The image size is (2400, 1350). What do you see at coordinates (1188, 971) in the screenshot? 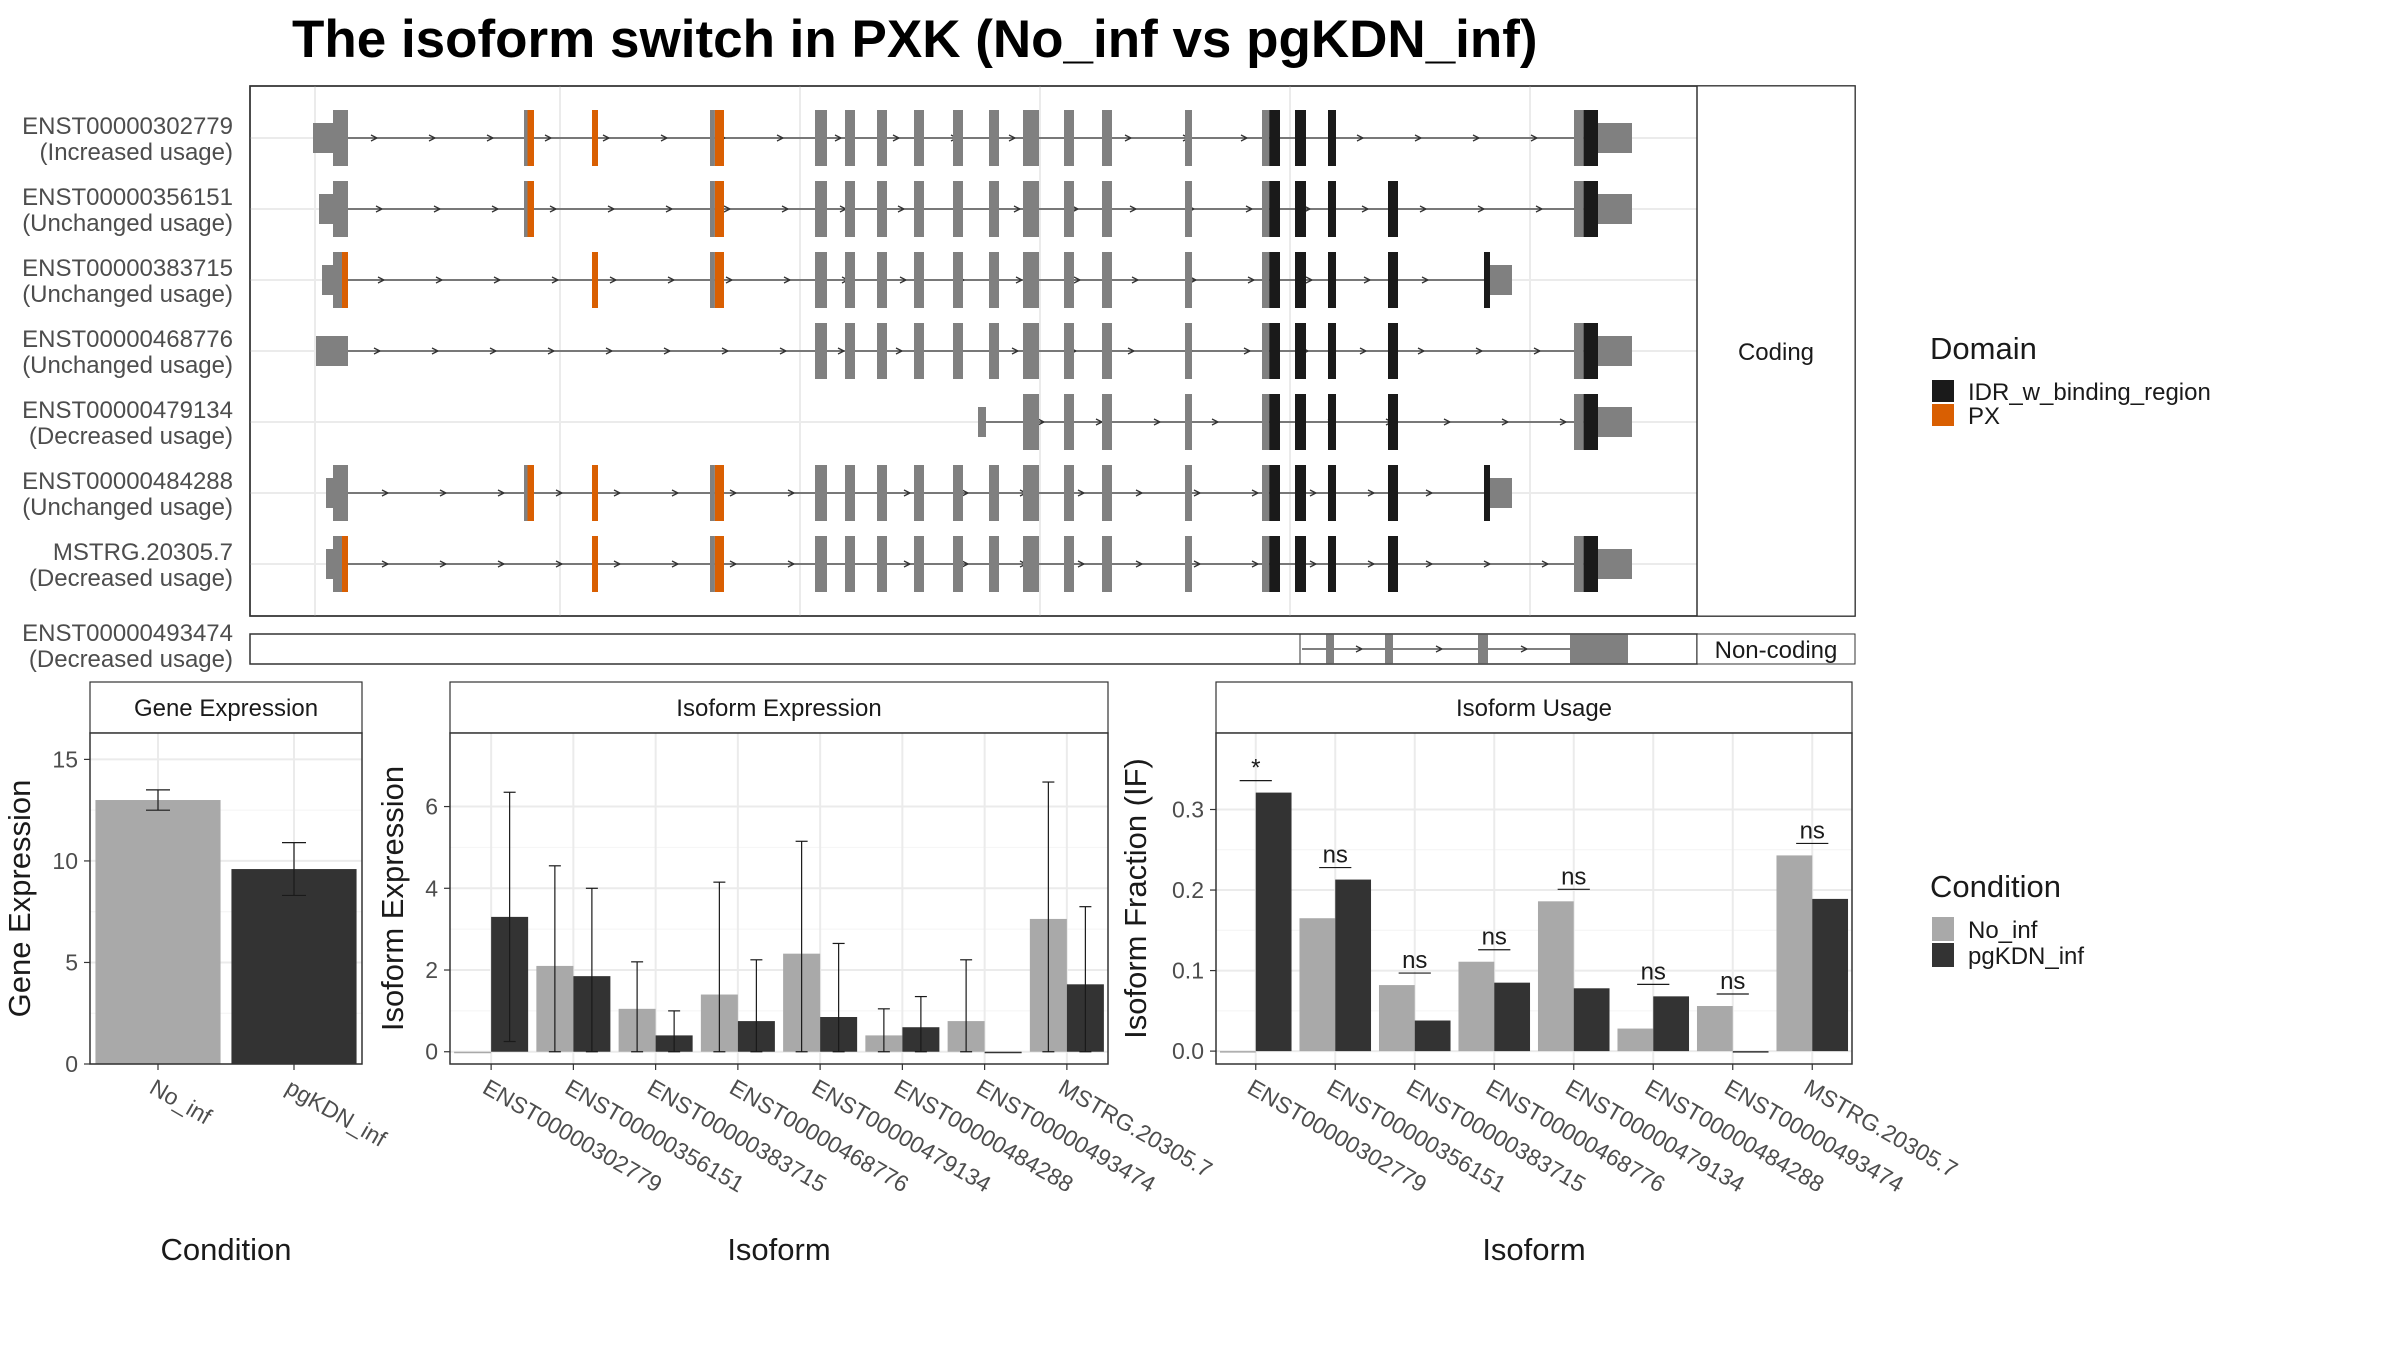
I see `y-tick-label: 0.1` at bounding box center [1188, 971].